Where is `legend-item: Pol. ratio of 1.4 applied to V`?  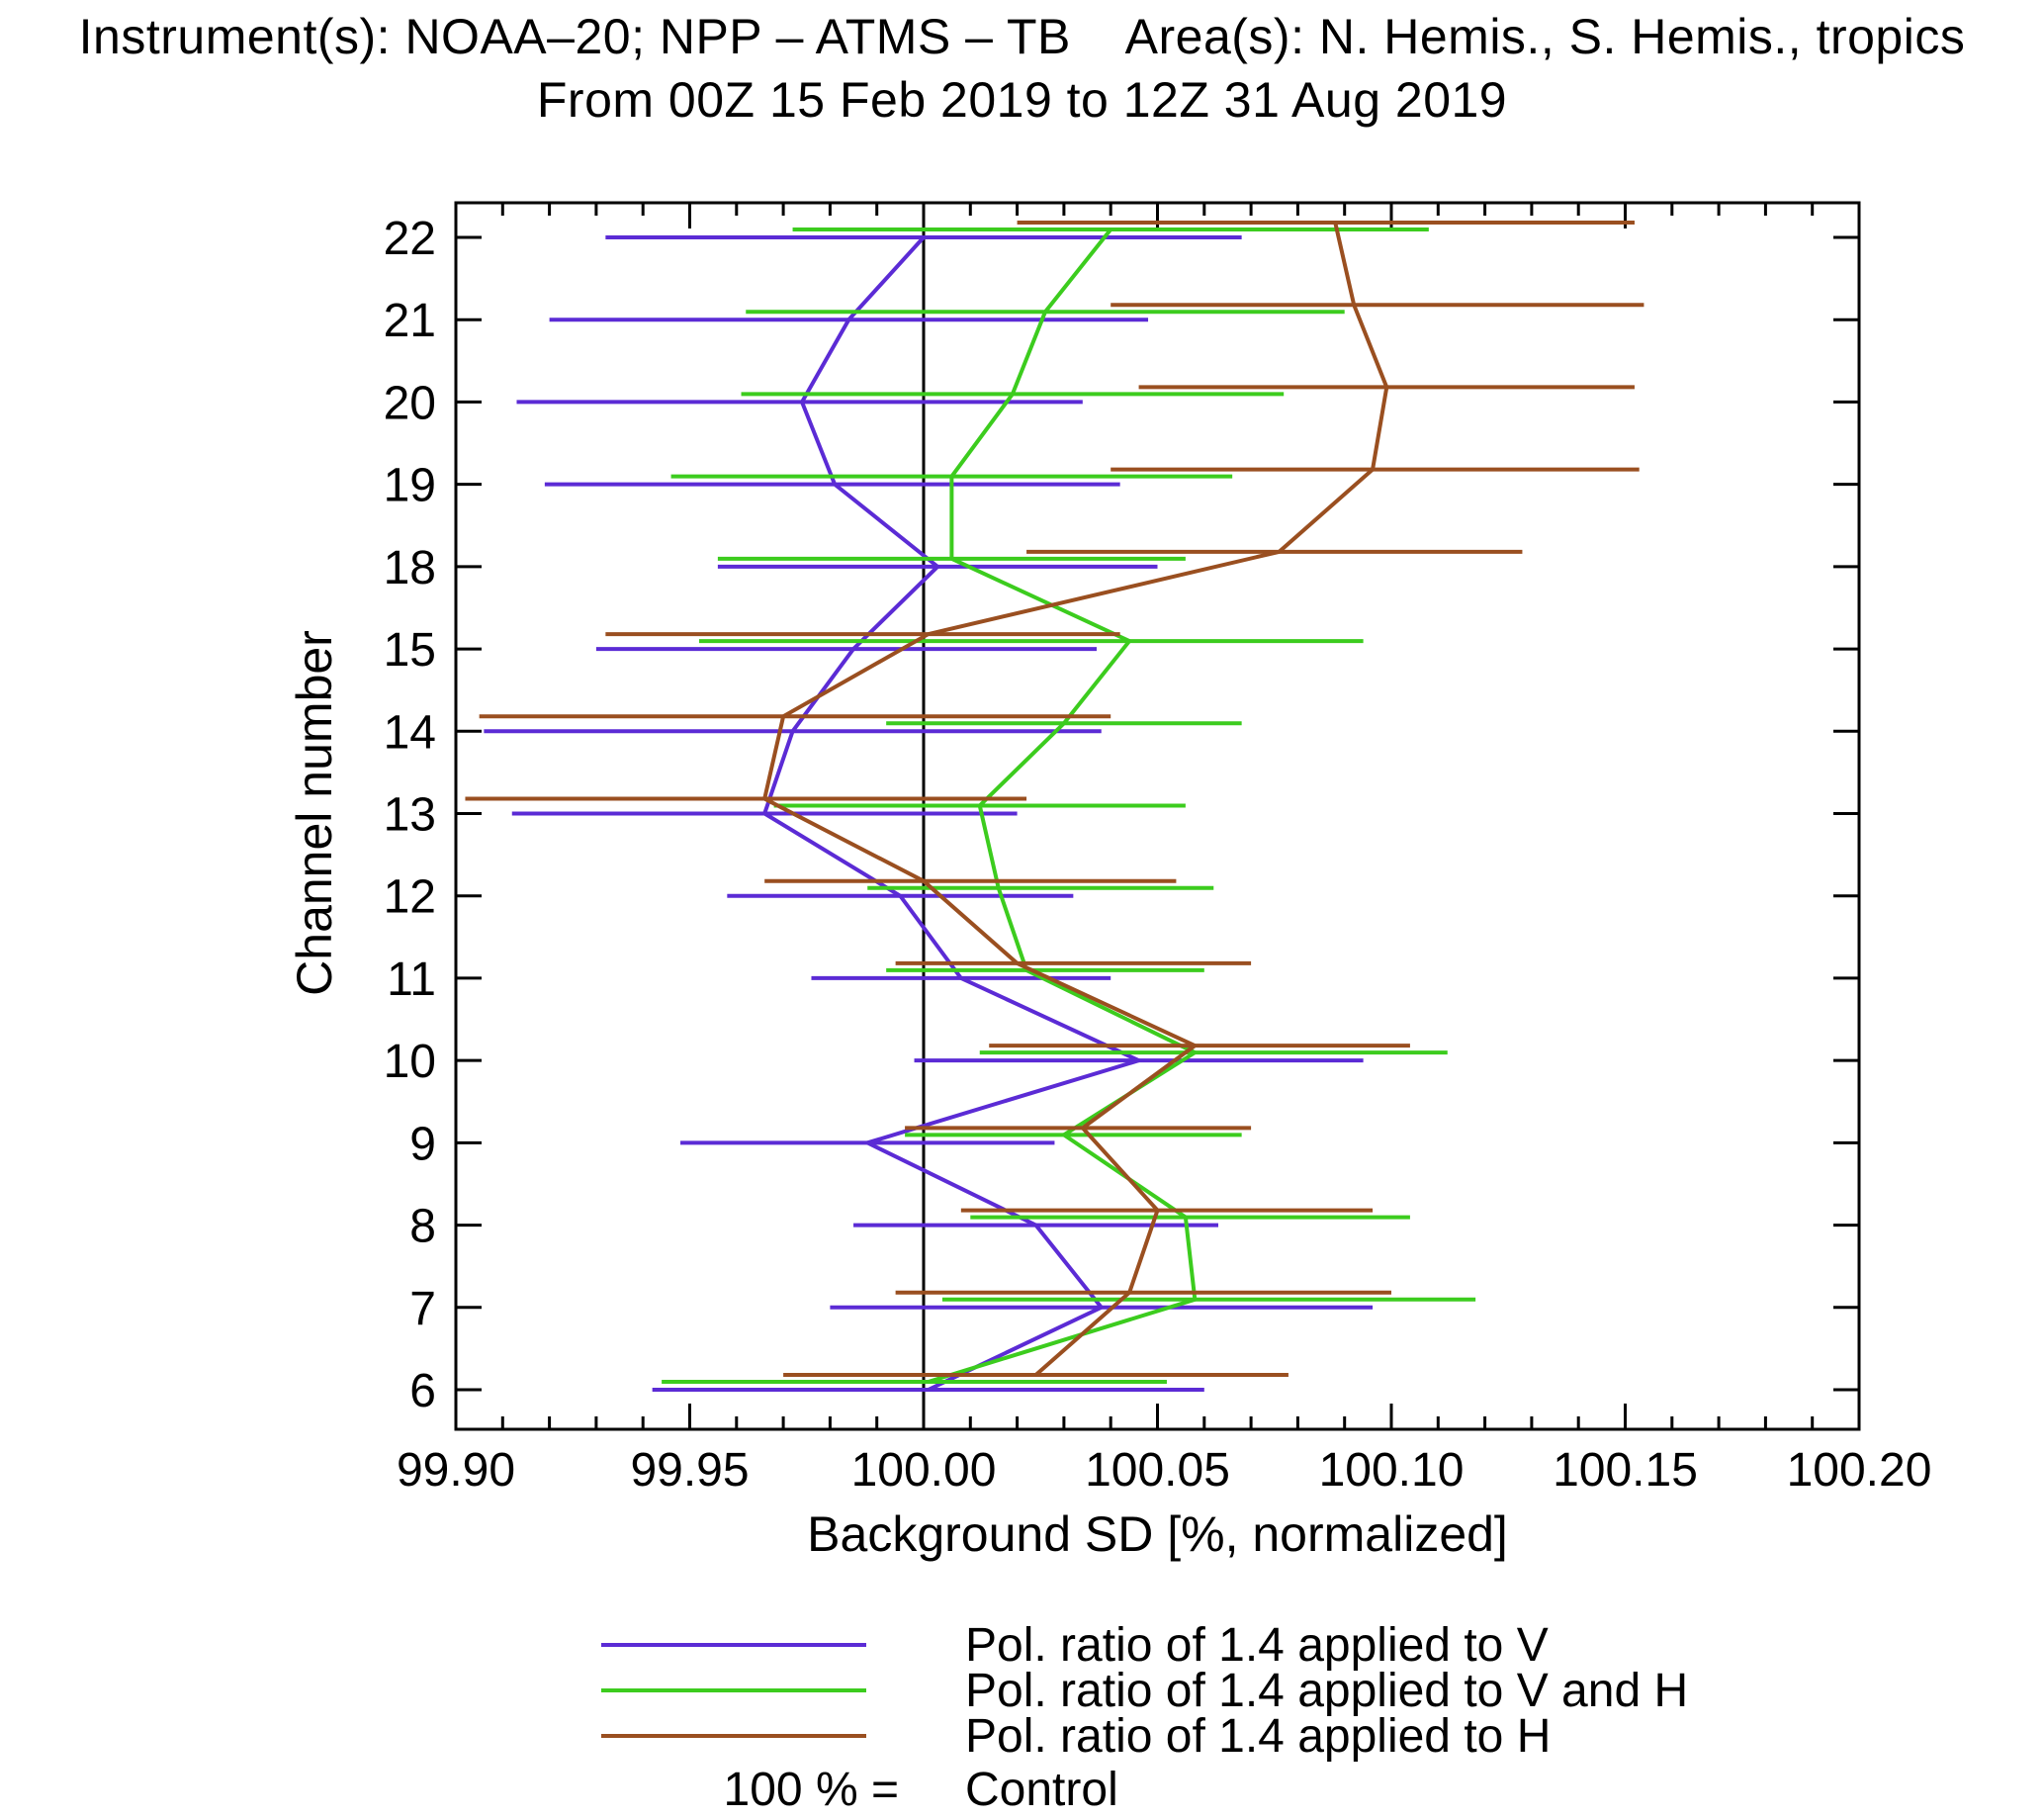
legend-item: Pol. ratio of 1.4 applied to V is located at coordinates (1144, 1645).